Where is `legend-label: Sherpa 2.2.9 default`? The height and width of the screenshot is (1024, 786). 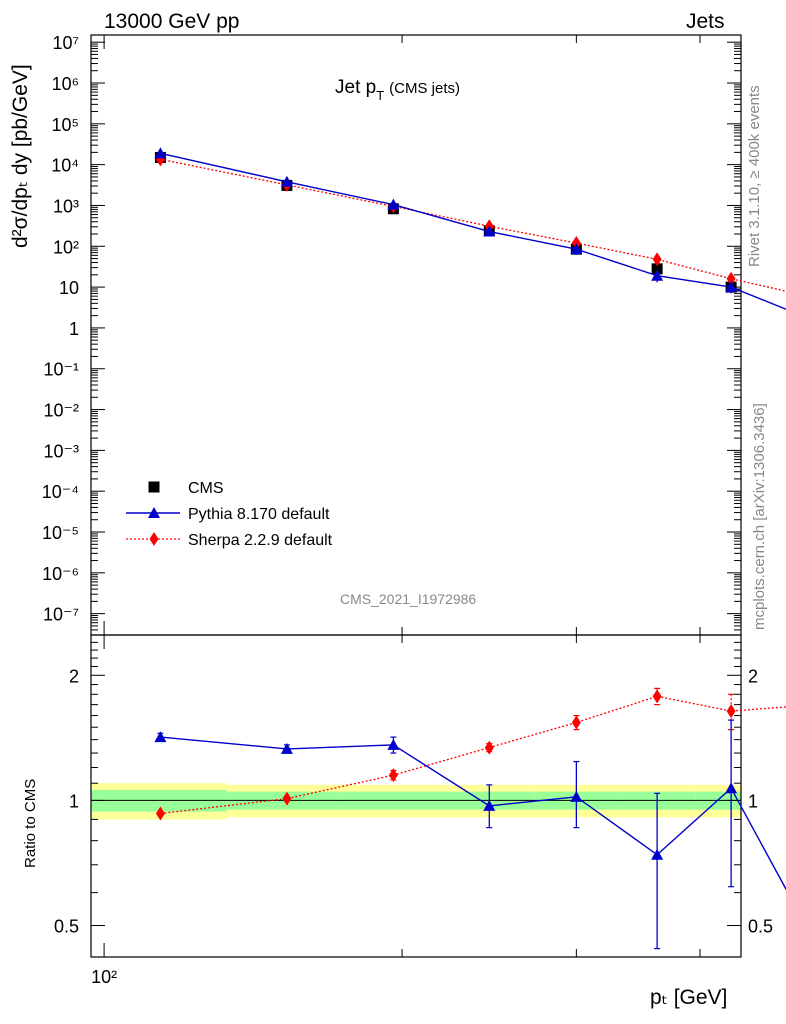 legend-label: Sherpa 2.2.9 default is located at coordinates (260, 540).